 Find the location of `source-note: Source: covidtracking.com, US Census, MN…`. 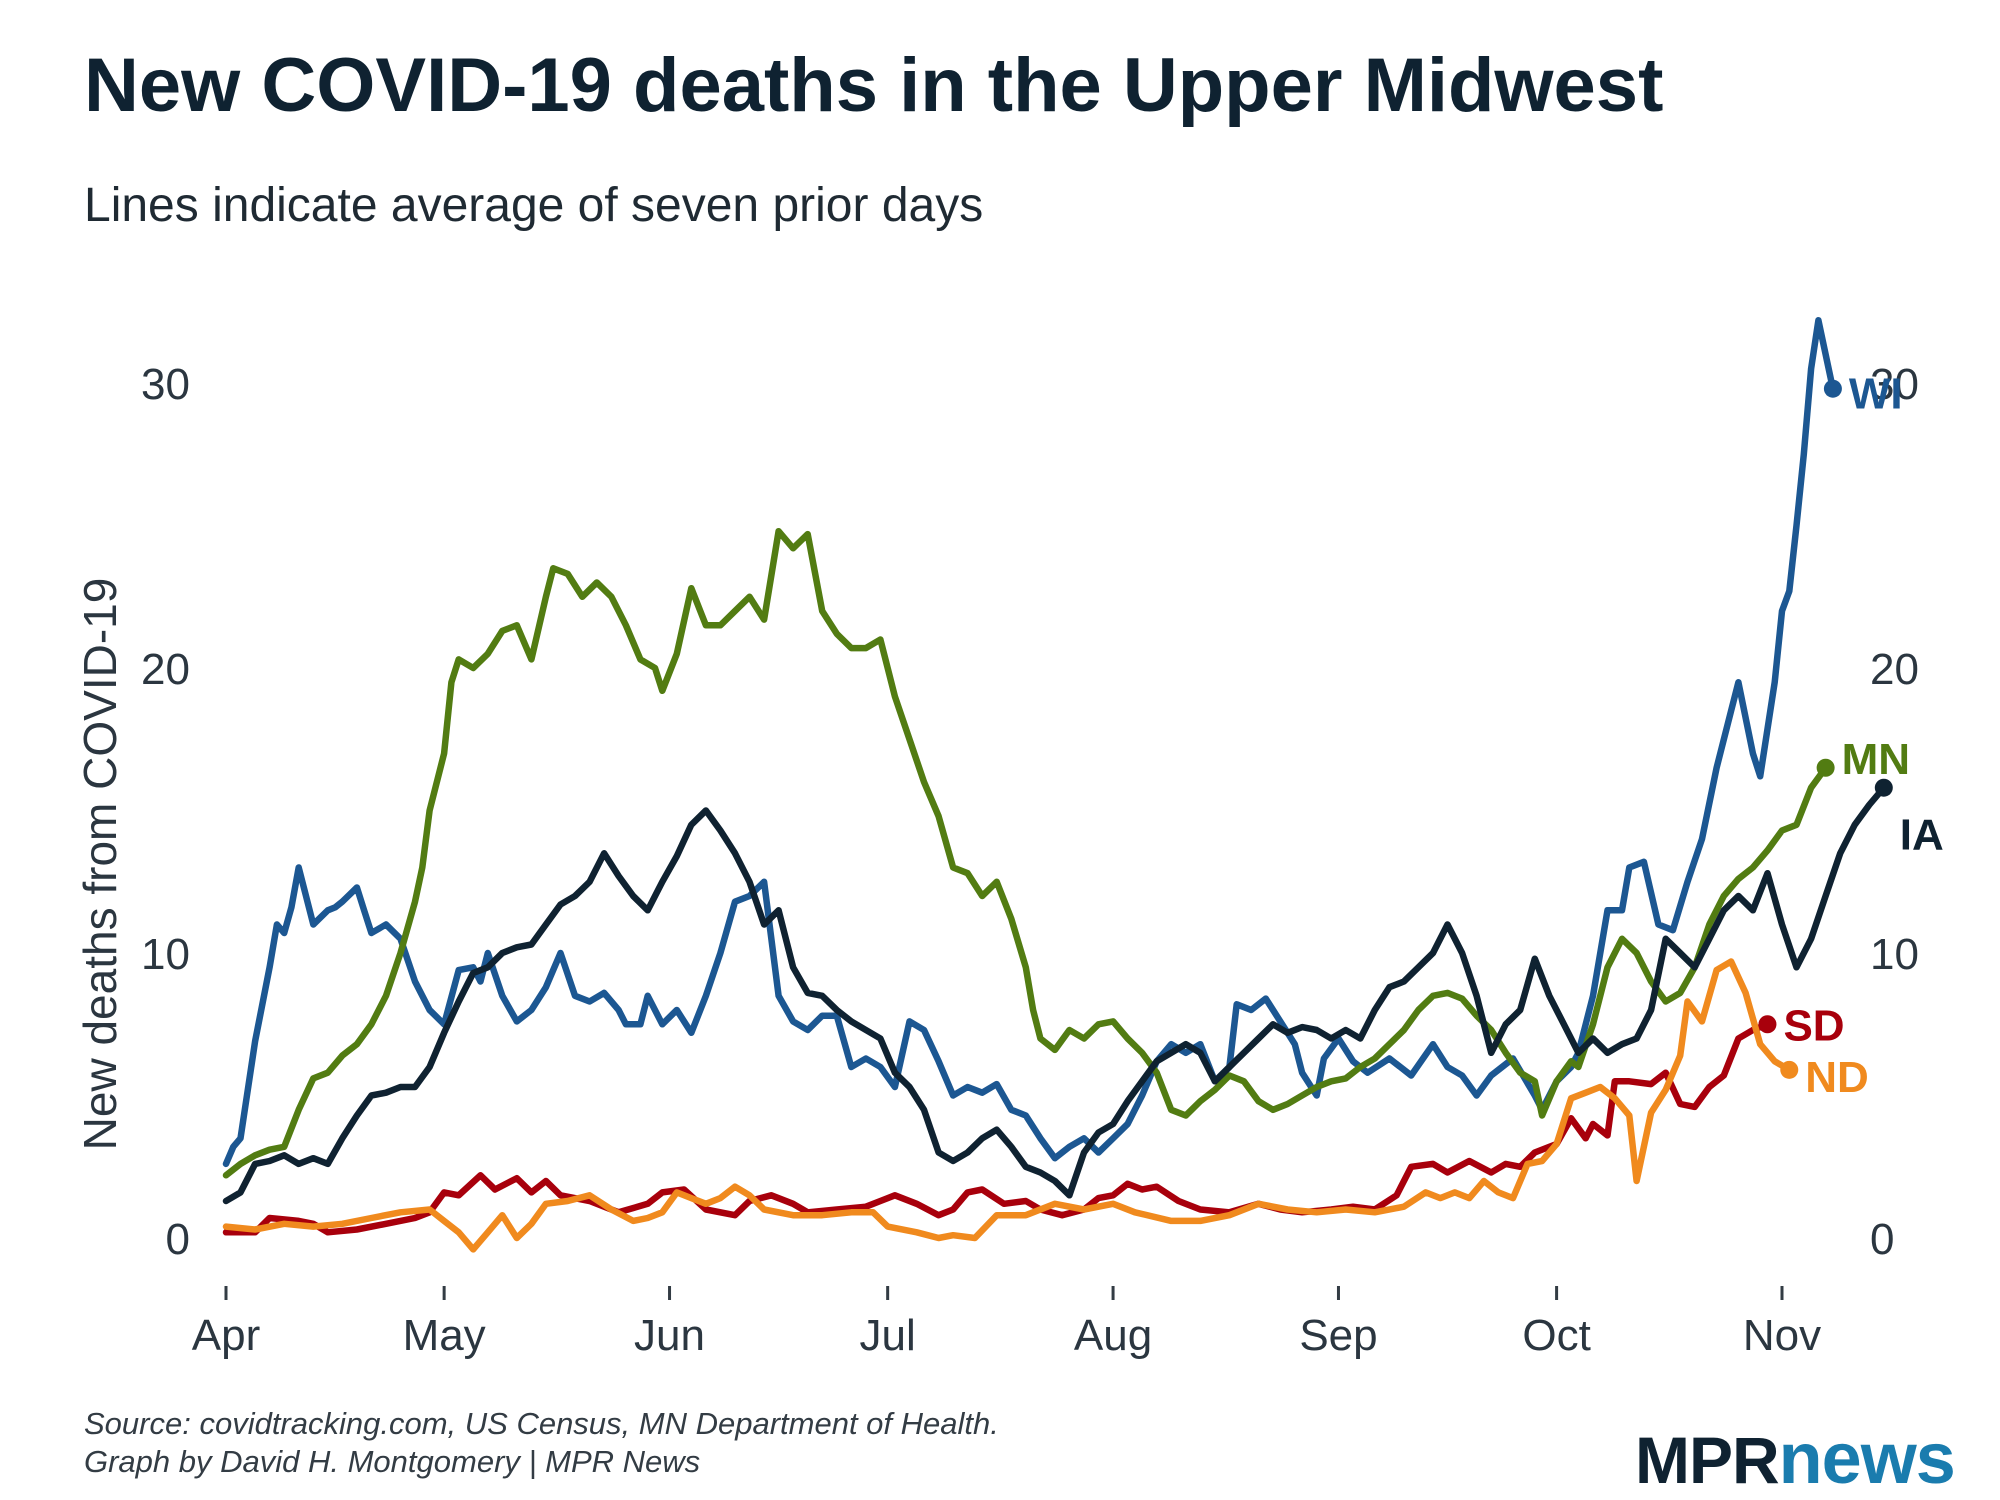

source-note: Source: covidtracking.com, US Census, MN… is located at coordinates (541, 1443).